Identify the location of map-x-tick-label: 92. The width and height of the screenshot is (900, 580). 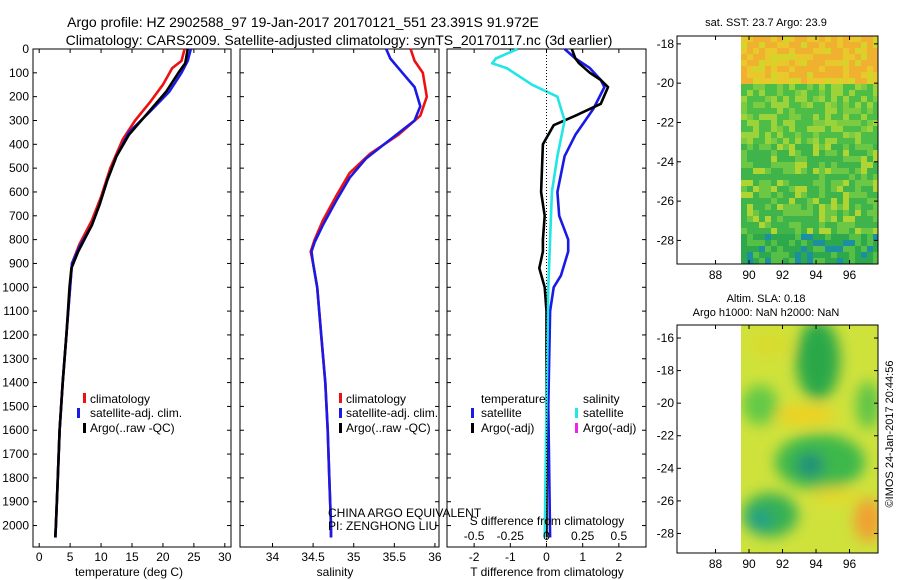
(783, 564).